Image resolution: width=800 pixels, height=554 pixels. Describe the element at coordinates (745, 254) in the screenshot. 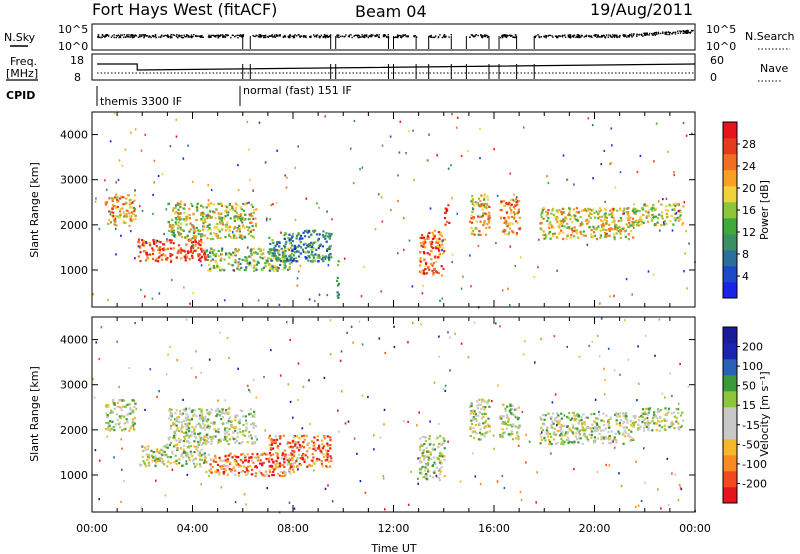

I see `power-colorbar-tick-label: 8` at that location.